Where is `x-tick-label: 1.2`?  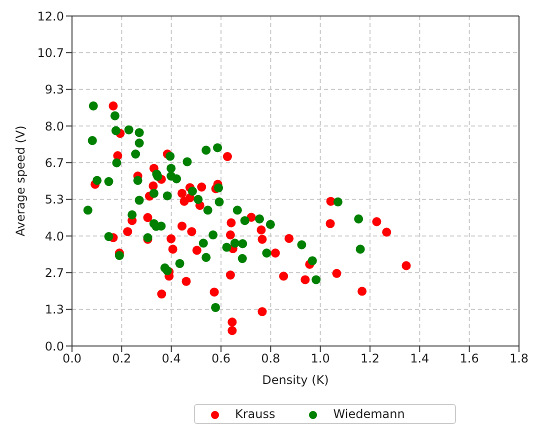
x-tick-label: 1.2 is located at coordinates (370, 359).